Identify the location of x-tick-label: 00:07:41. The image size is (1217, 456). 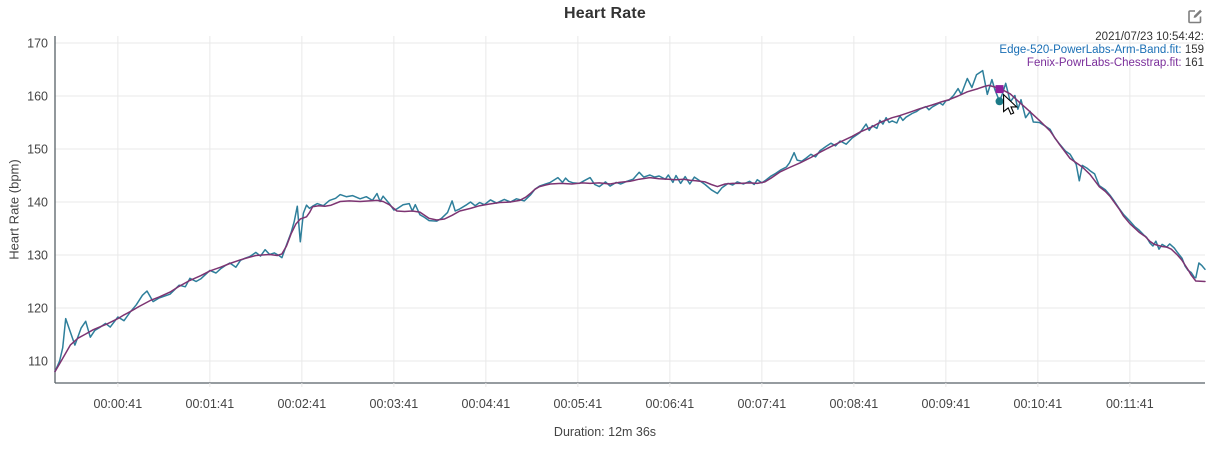
(762, 404).